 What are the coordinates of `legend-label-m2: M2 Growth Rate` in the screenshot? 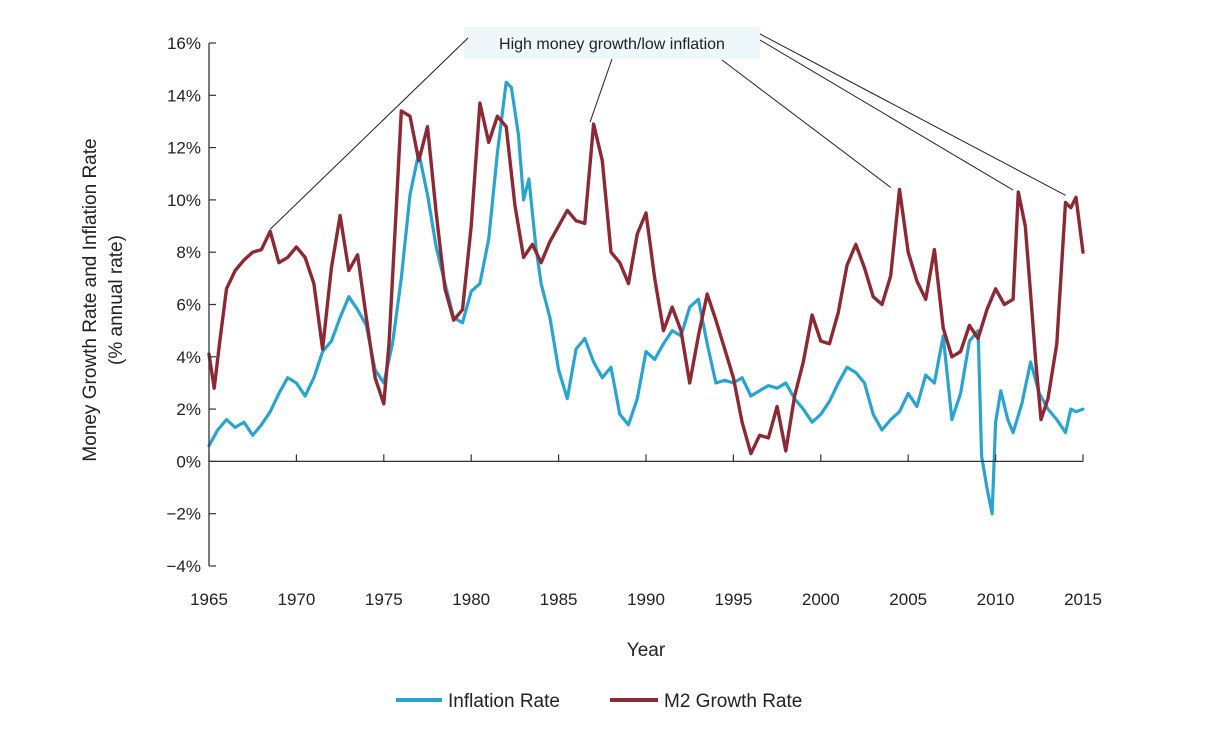 It's located at (733, 701).